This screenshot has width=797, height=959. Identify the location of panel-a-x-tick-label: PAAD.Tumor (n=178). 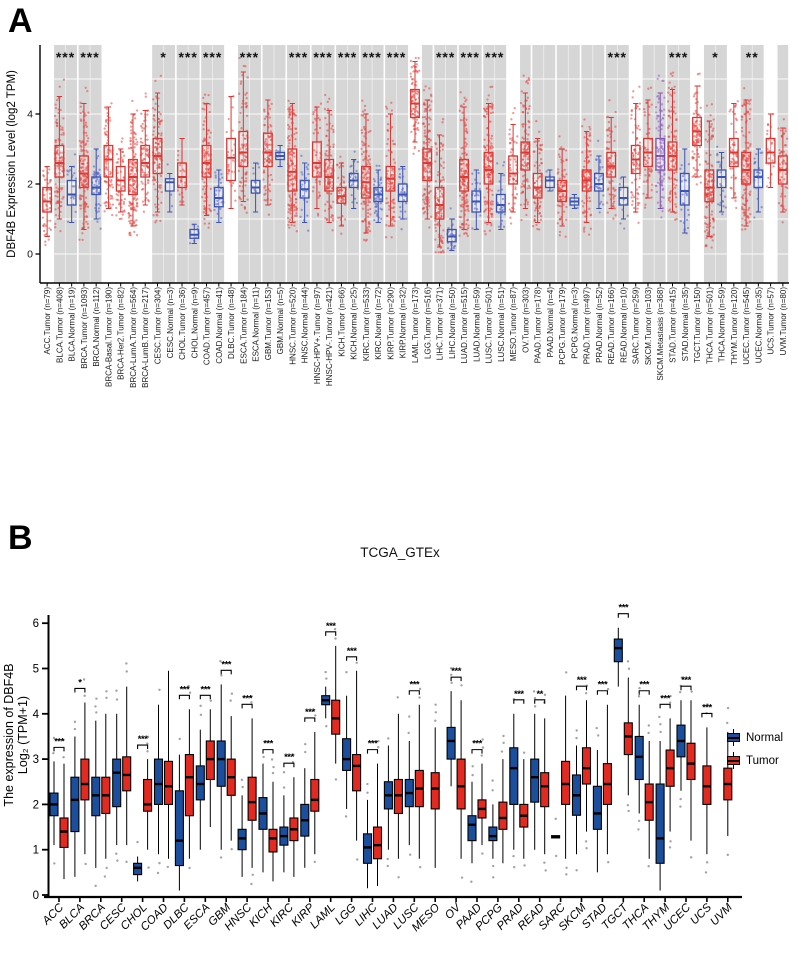
(538, 325).